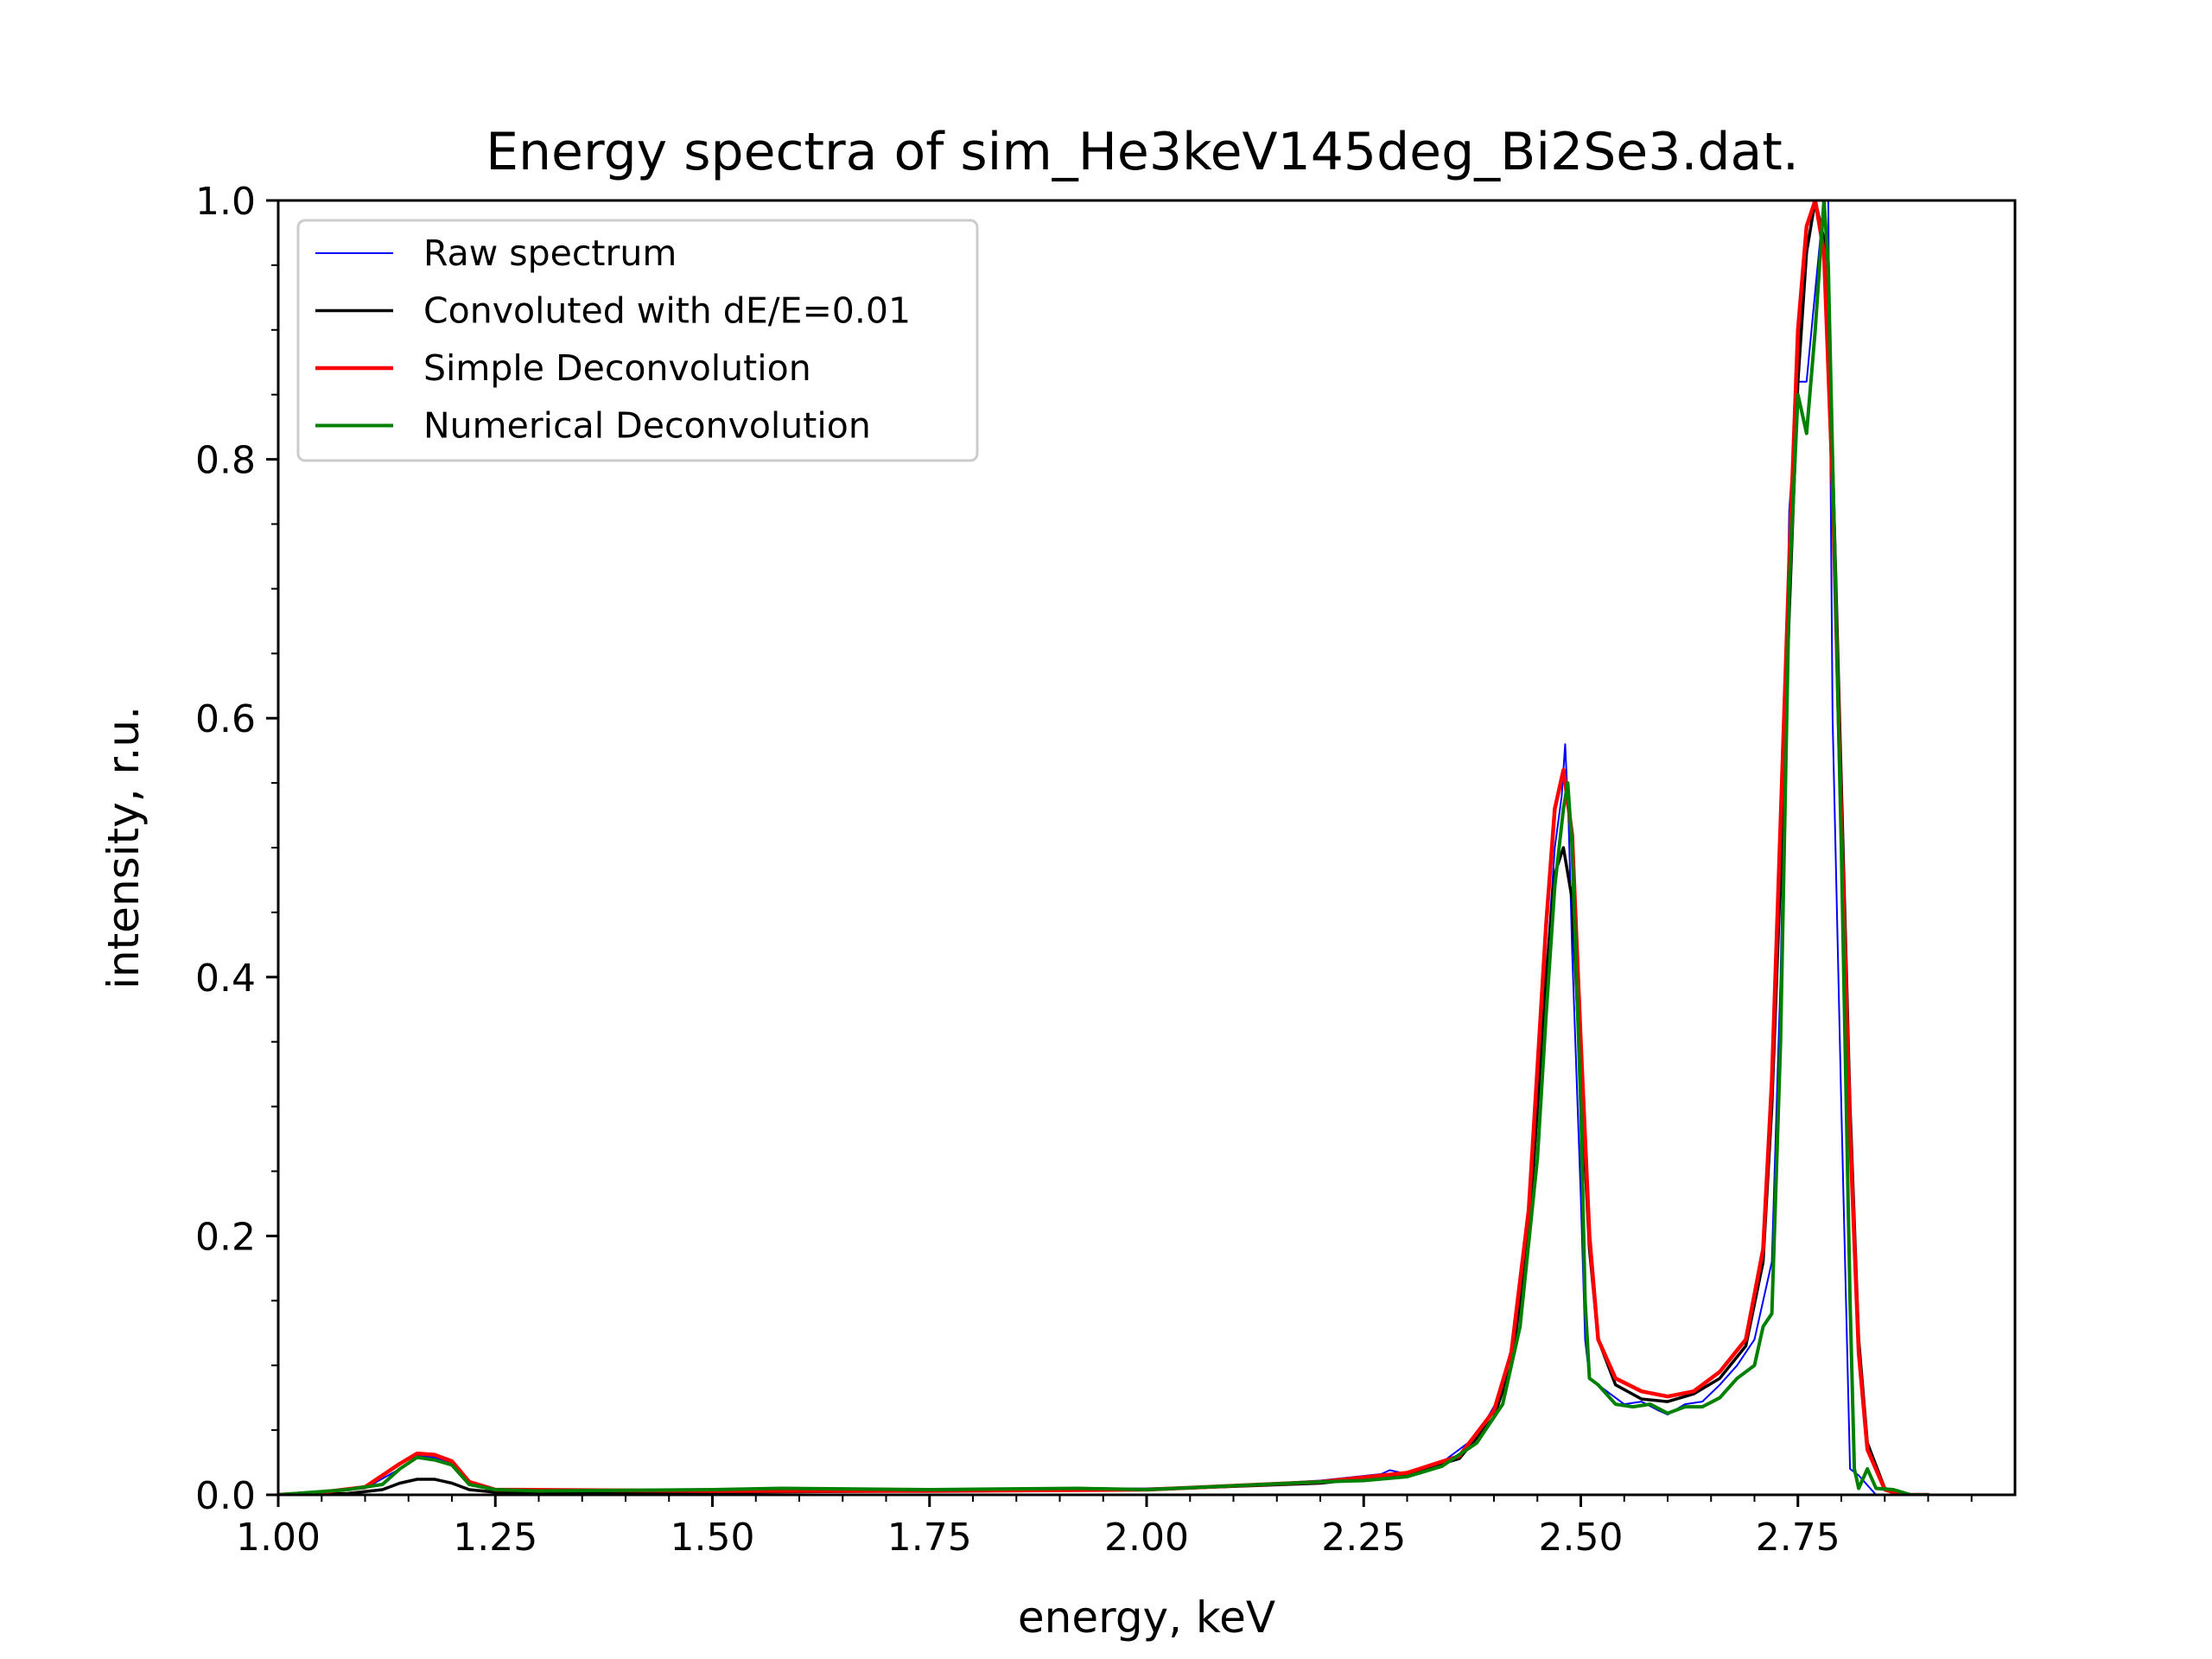  I want to click on x-tick-label: 2.75, so click(1798, 1538).